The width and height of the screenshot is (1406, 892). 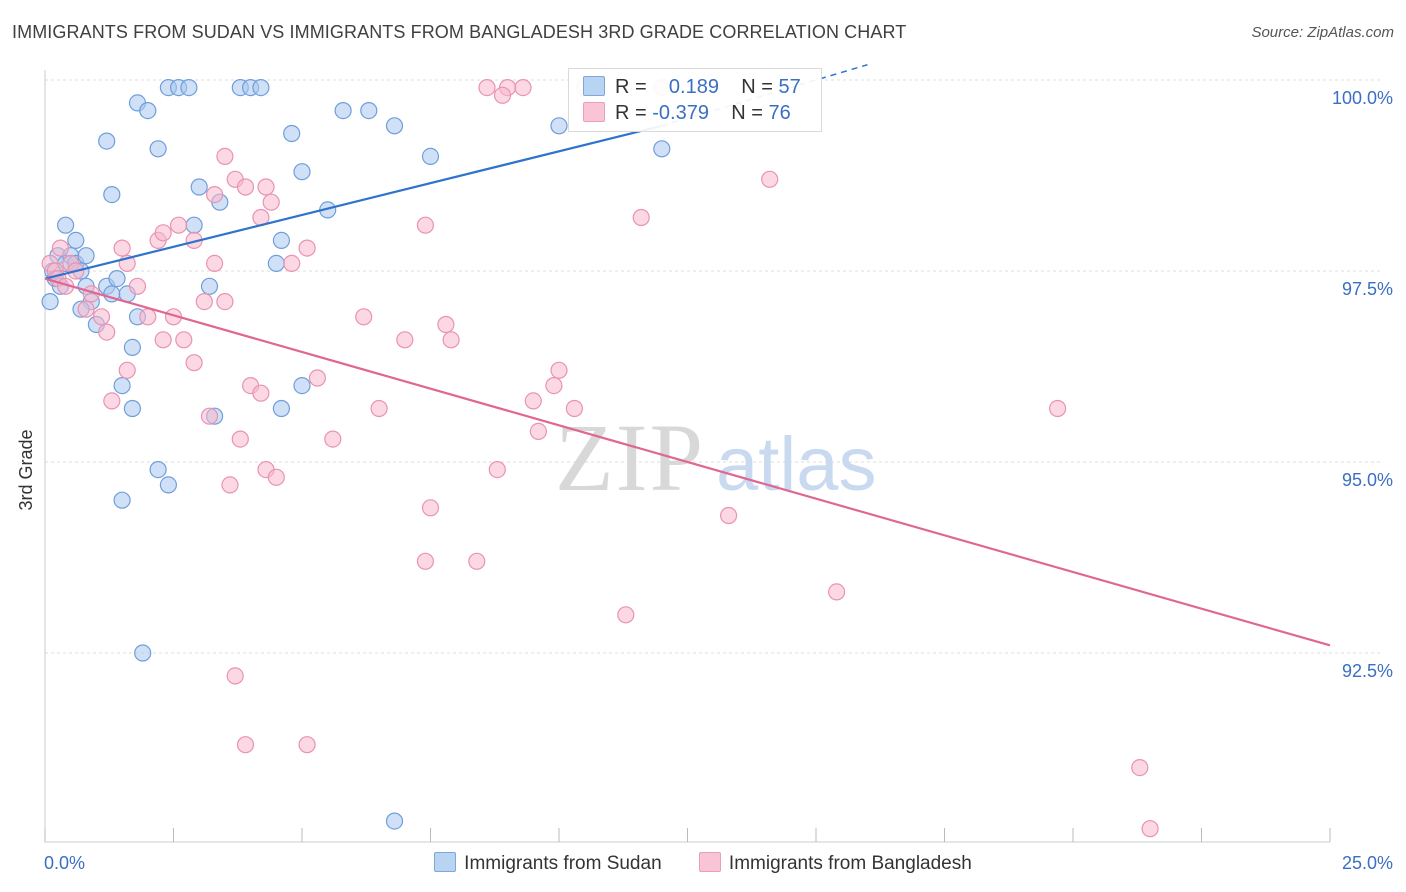 I want to click on legend-r-value-sudan: 0.189, so click(x=693, y=87).